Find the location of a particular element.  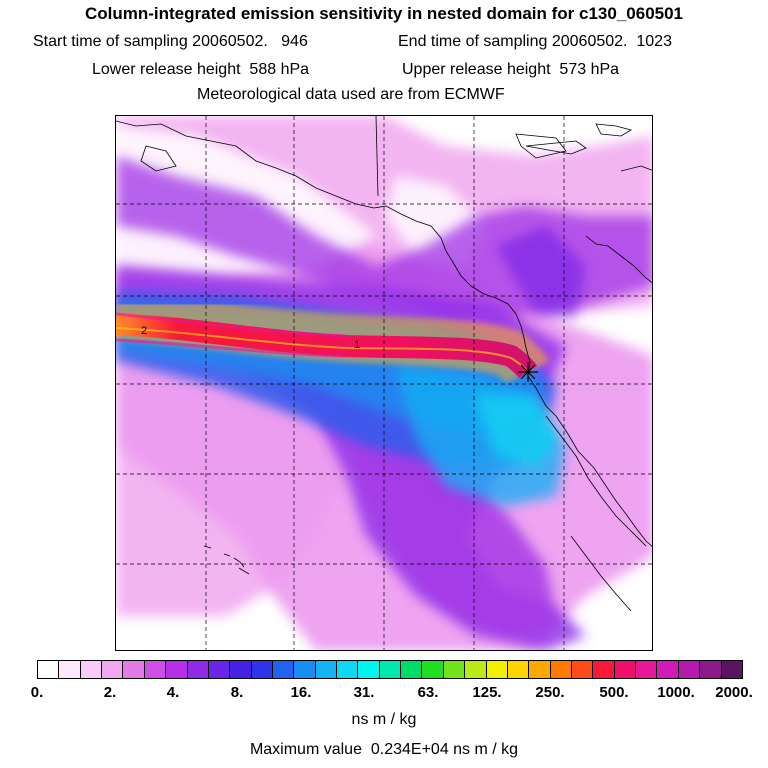

colorbar-tick-label: 31. is located at coordinates (364, 692).